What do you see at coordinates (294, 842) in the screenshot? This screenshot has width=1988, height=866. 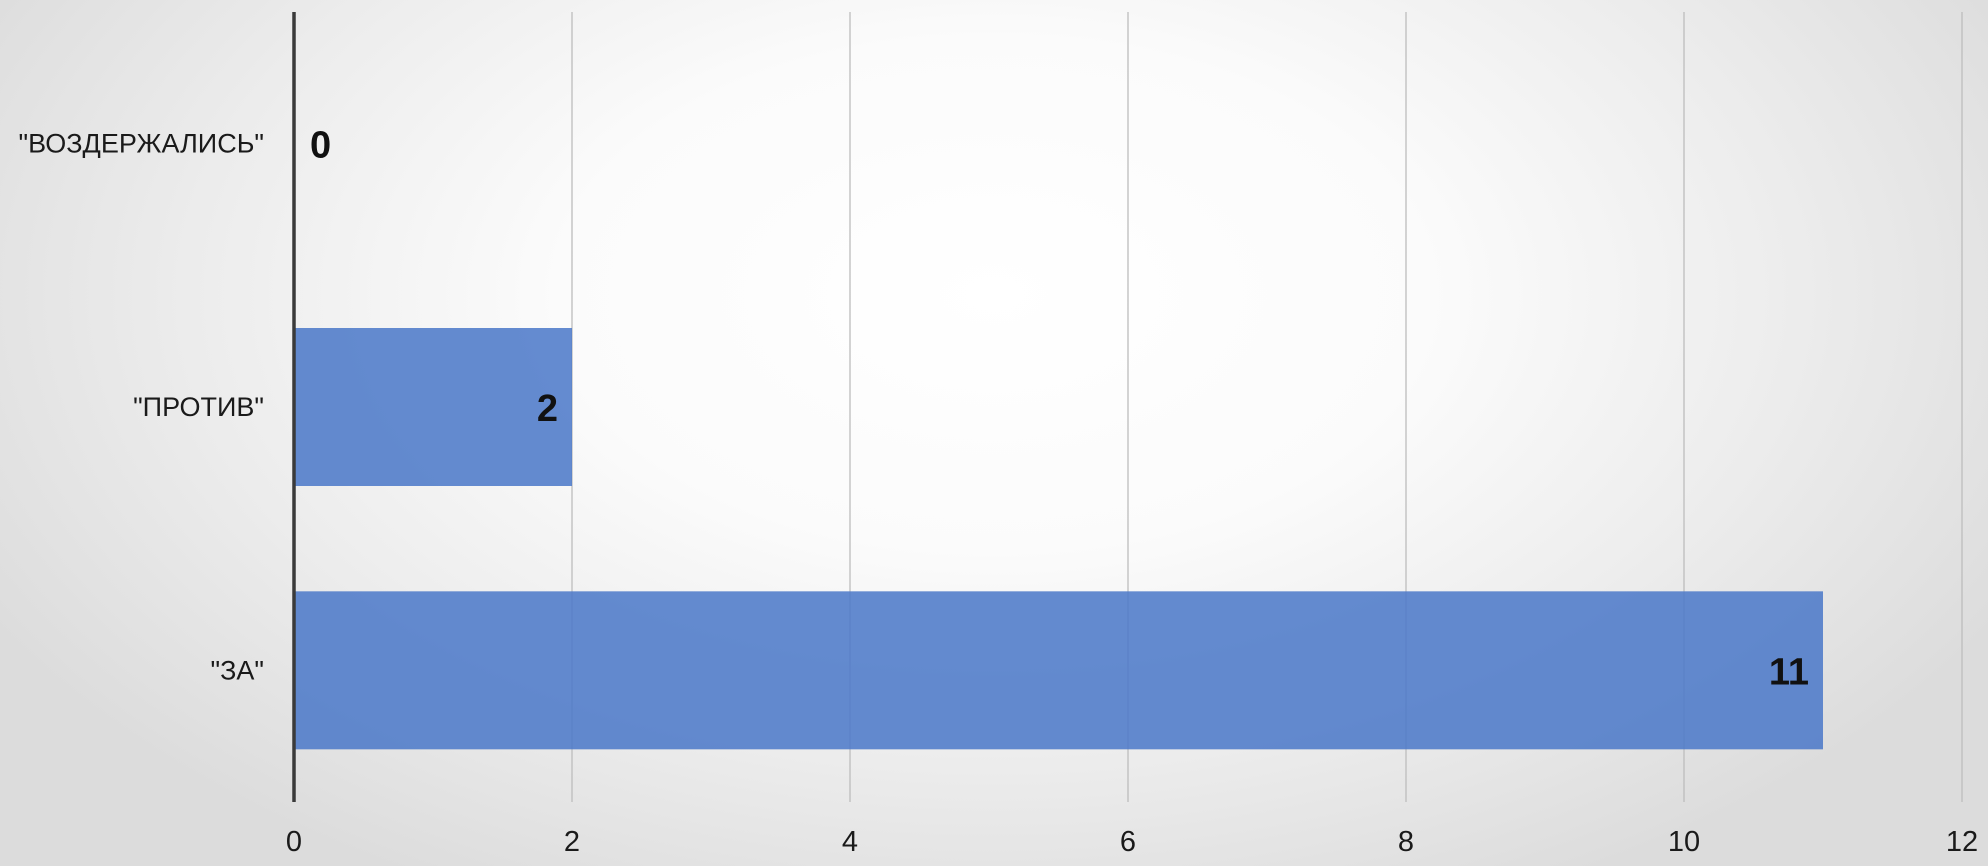 I see `x-tick-label-0: 0` at bounding box center [294, 842].